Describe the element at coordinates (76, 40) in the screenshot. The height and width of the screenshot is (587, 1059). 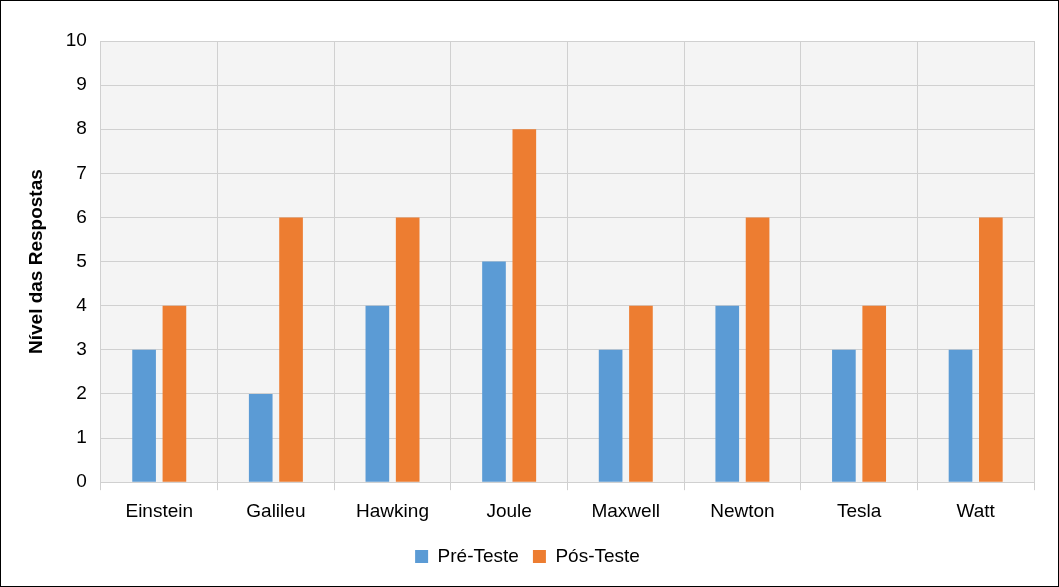
I see `y-tick-label: 10` at that location.